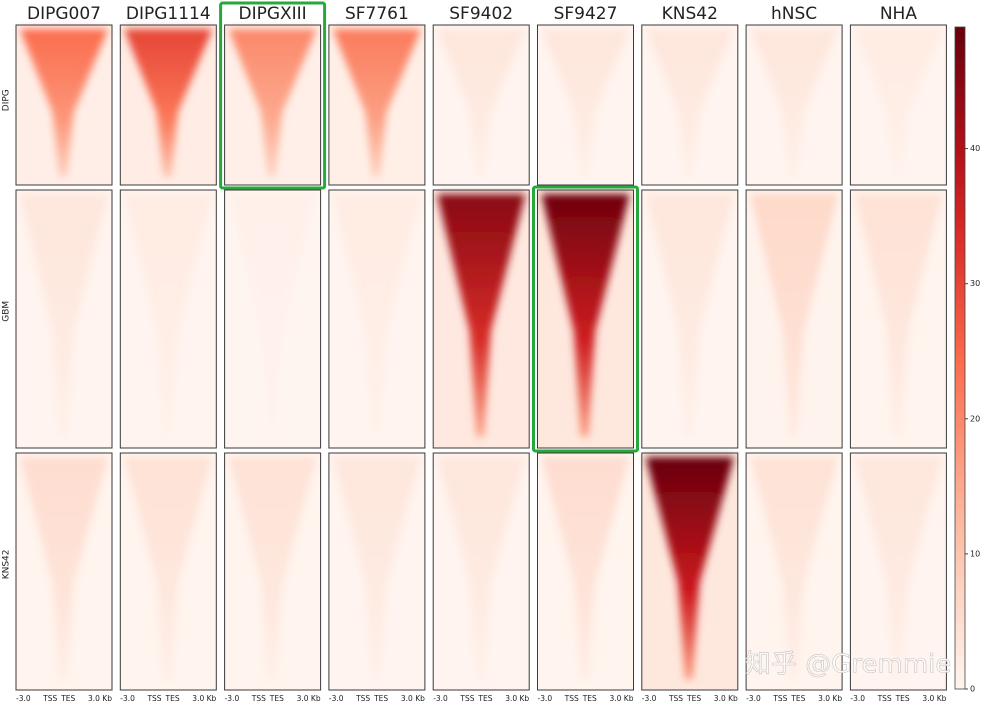 This screenshot has width=994, height=707. I want to click on column-title: SF9402, so click(481, 14).